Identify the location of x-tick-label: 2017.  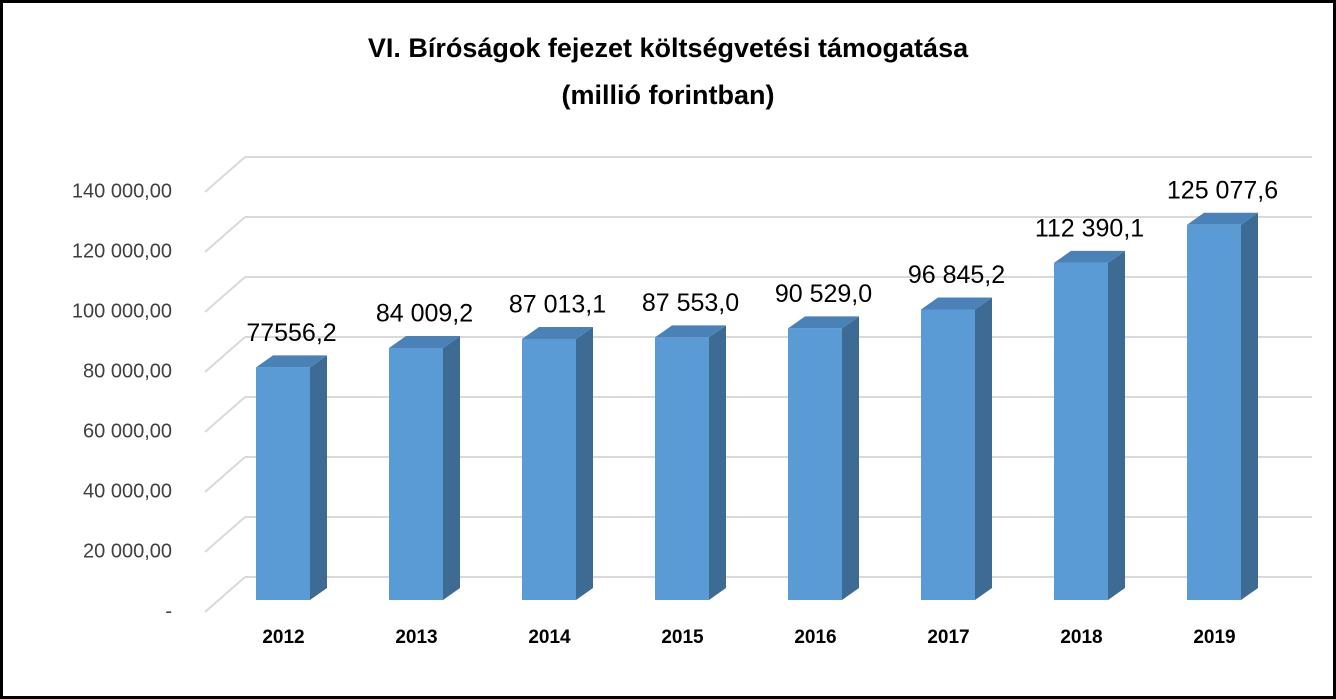
(948, 637).